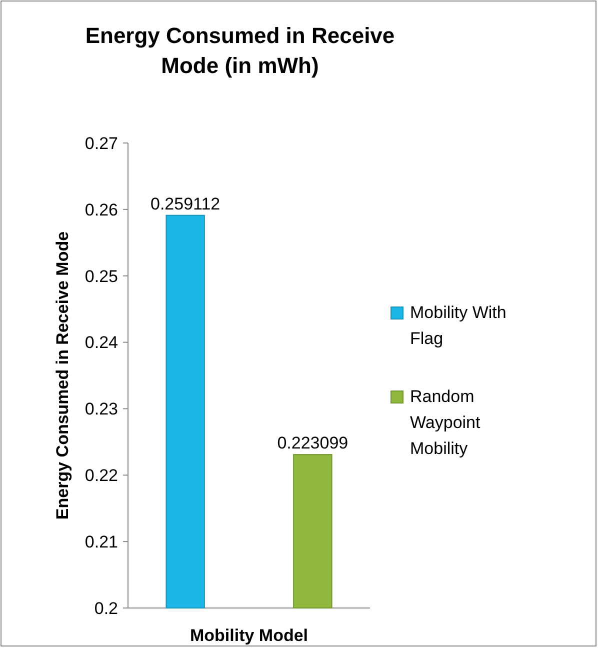  What do you see at coordinates (312, 443) in the screenshot?
I see `data-label: 0.223099` at bounding box center [312, 443].